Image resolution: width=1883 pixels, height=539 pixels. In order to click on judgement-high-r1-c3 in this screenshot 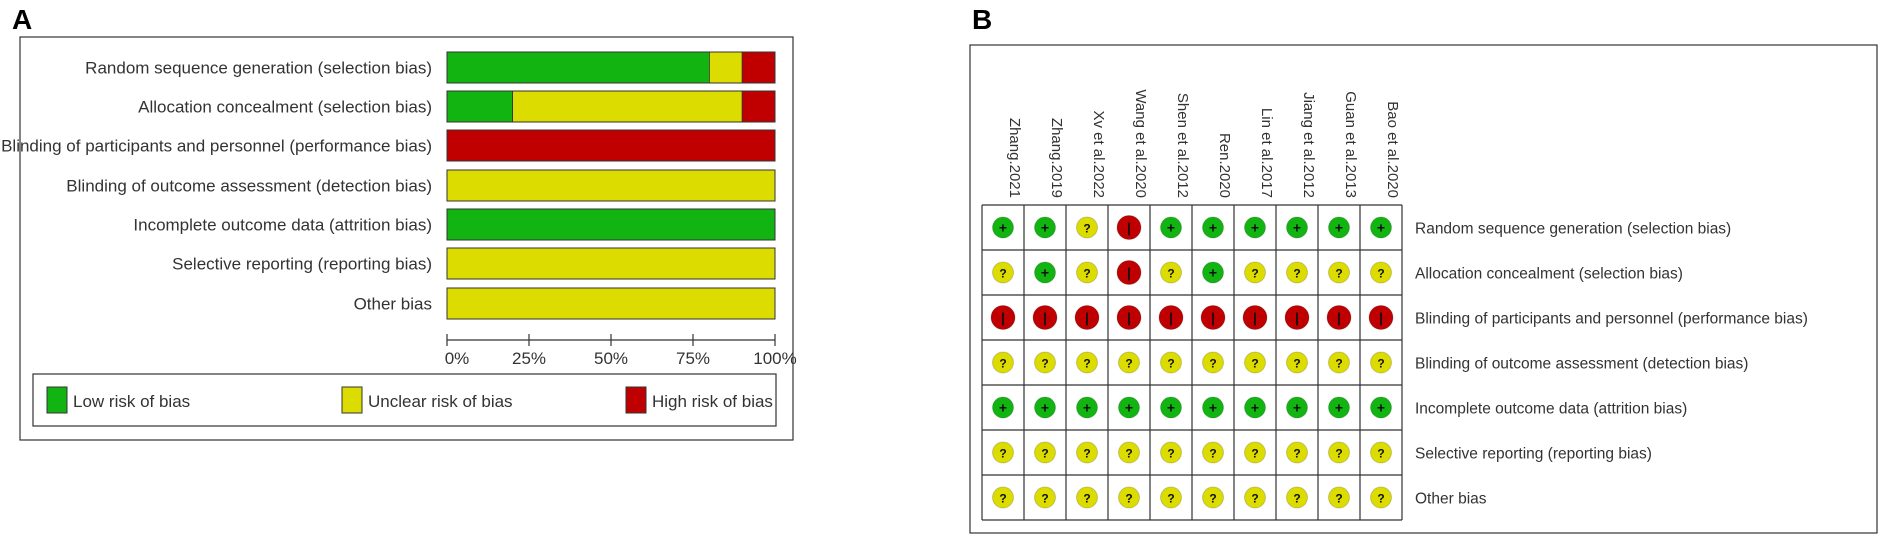, I will do `click(1129, 272)`.